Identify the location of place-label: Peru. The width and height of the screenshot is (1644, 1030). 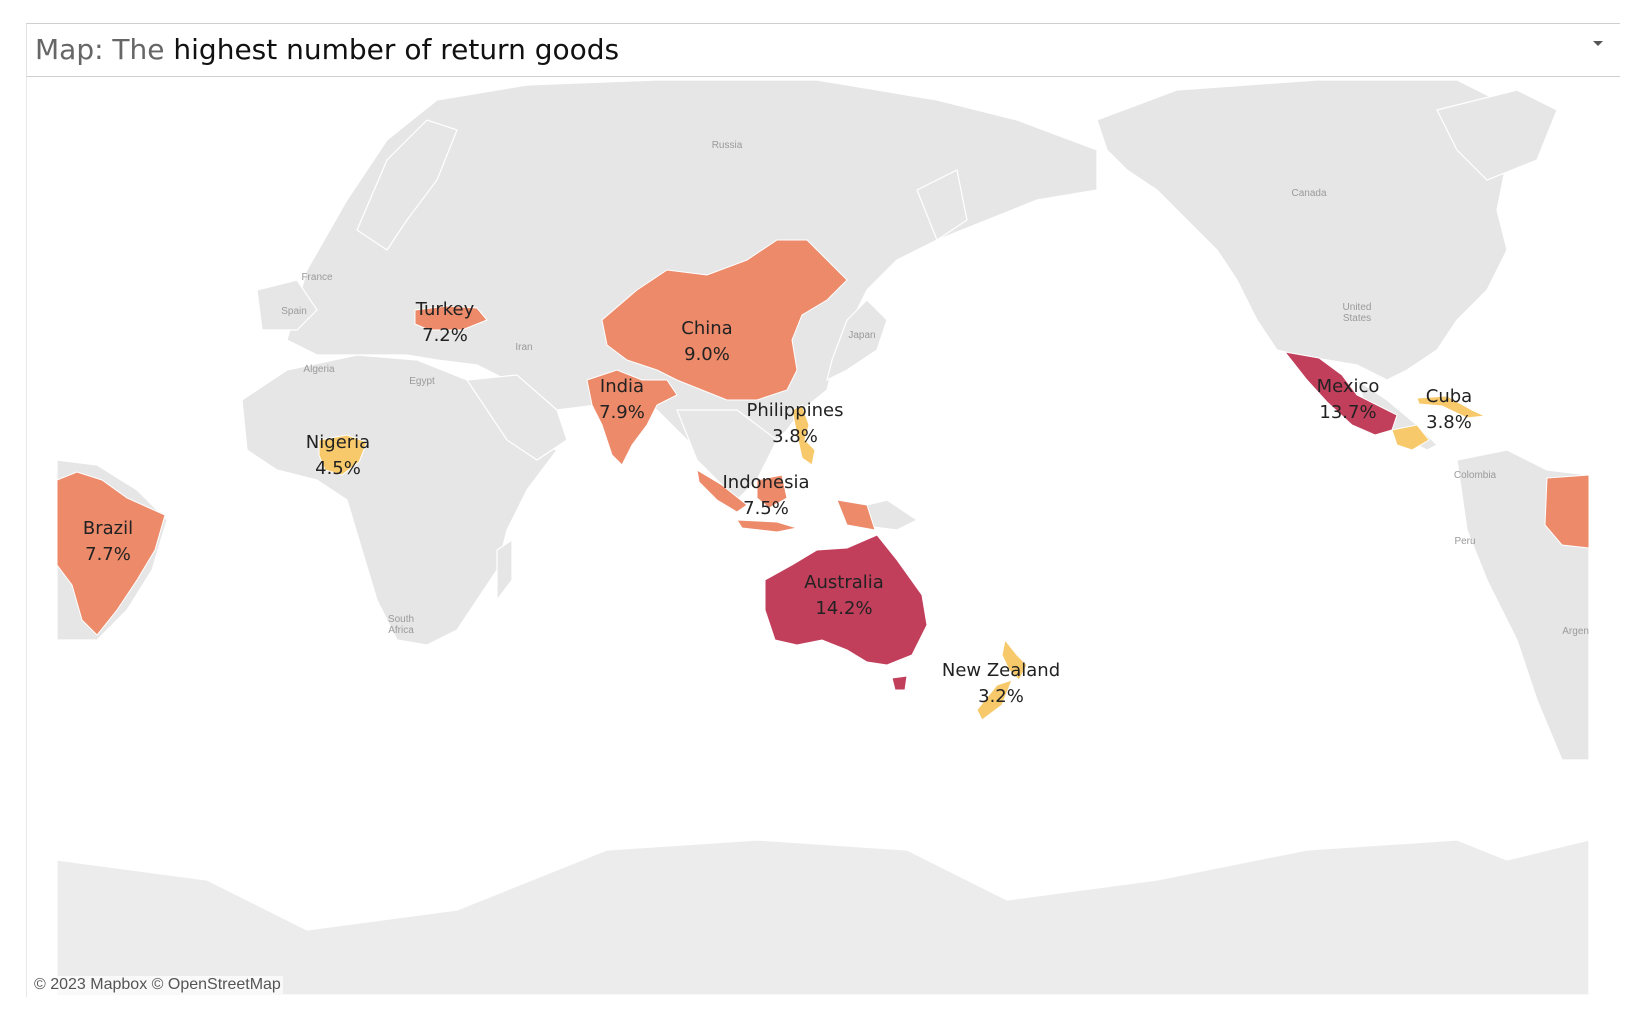
(1465, 541).